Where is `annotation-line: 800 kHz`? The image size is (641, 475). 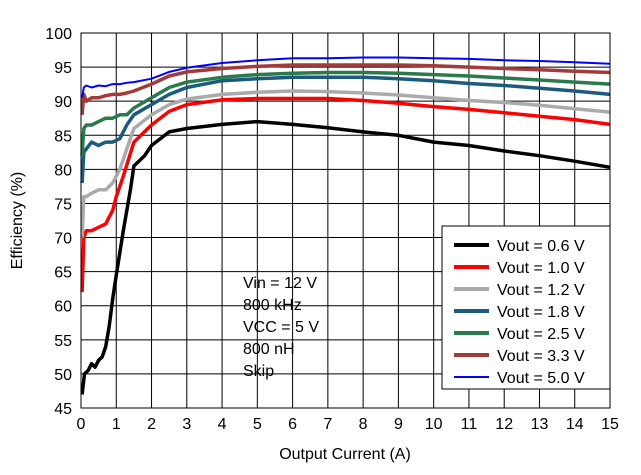 annotation-line: 800 kHz is located at coordinates (272, 305).